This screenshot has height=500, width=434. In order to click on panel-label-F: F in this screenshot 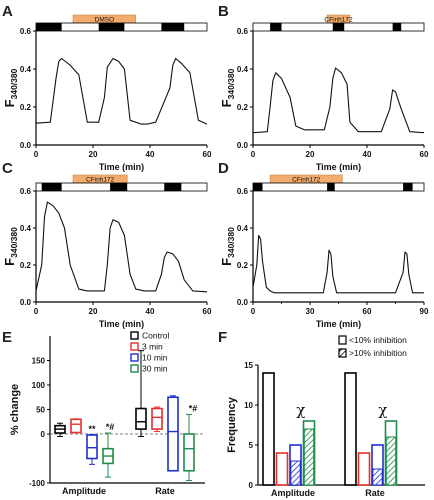, I will do `click(222, 337)`.